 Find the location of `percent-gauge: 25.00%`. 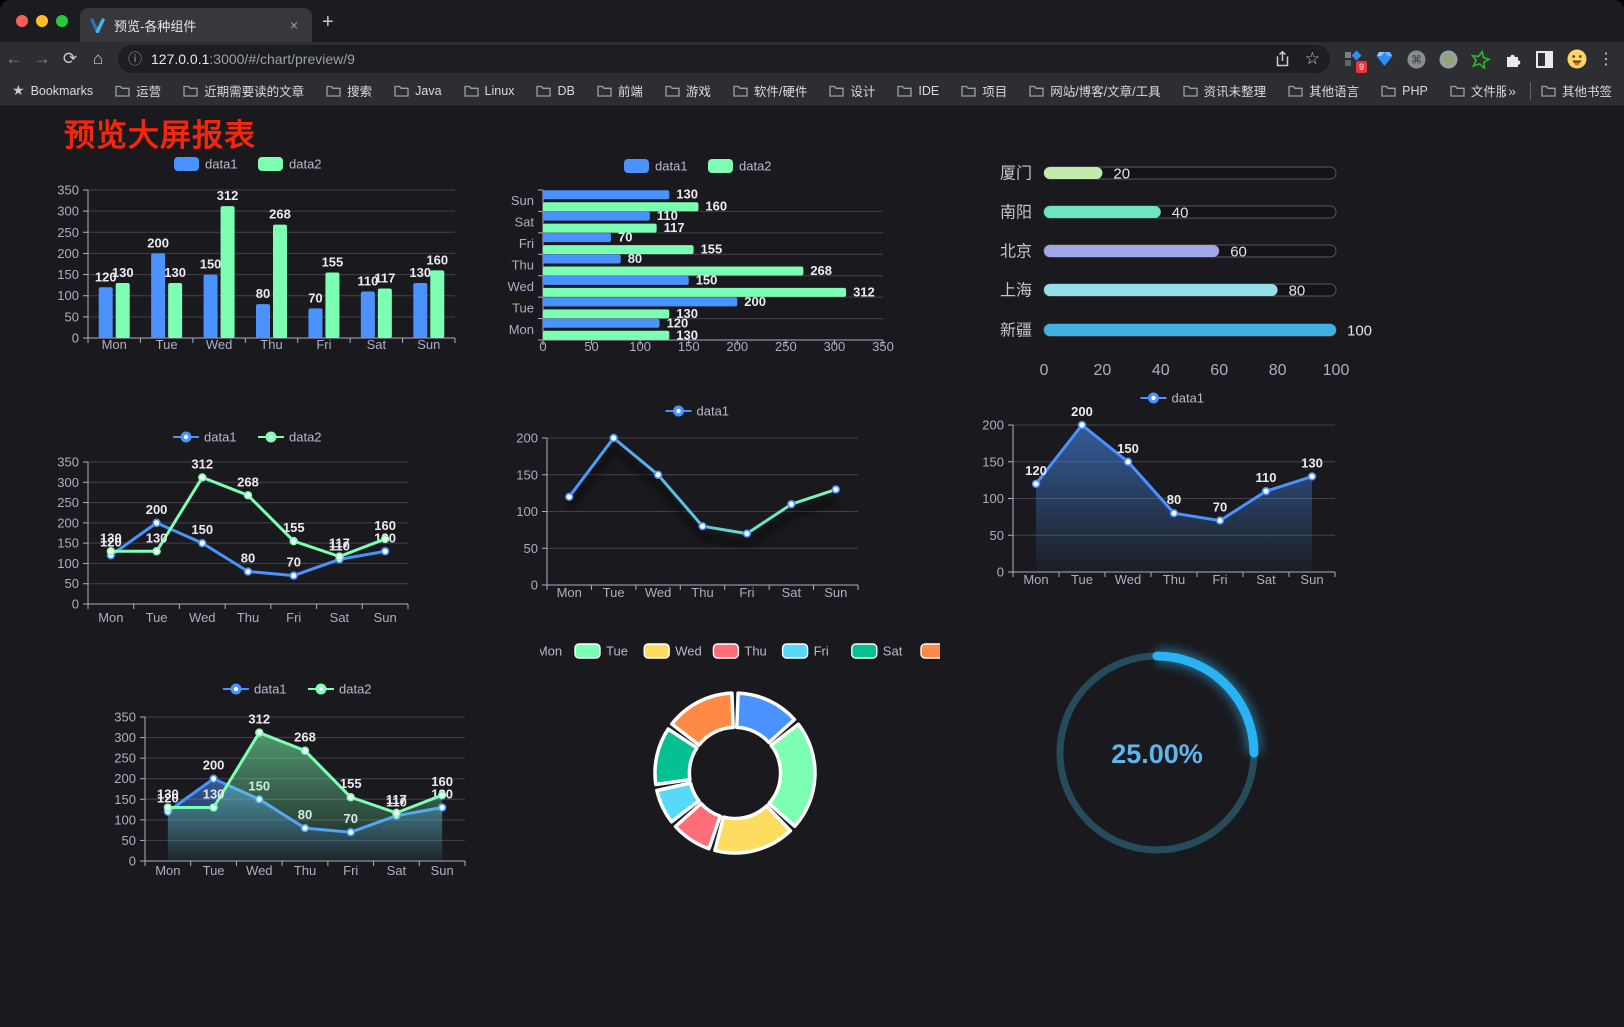

percent-gauge: 25.00% is located at coordinates (1157, 755).